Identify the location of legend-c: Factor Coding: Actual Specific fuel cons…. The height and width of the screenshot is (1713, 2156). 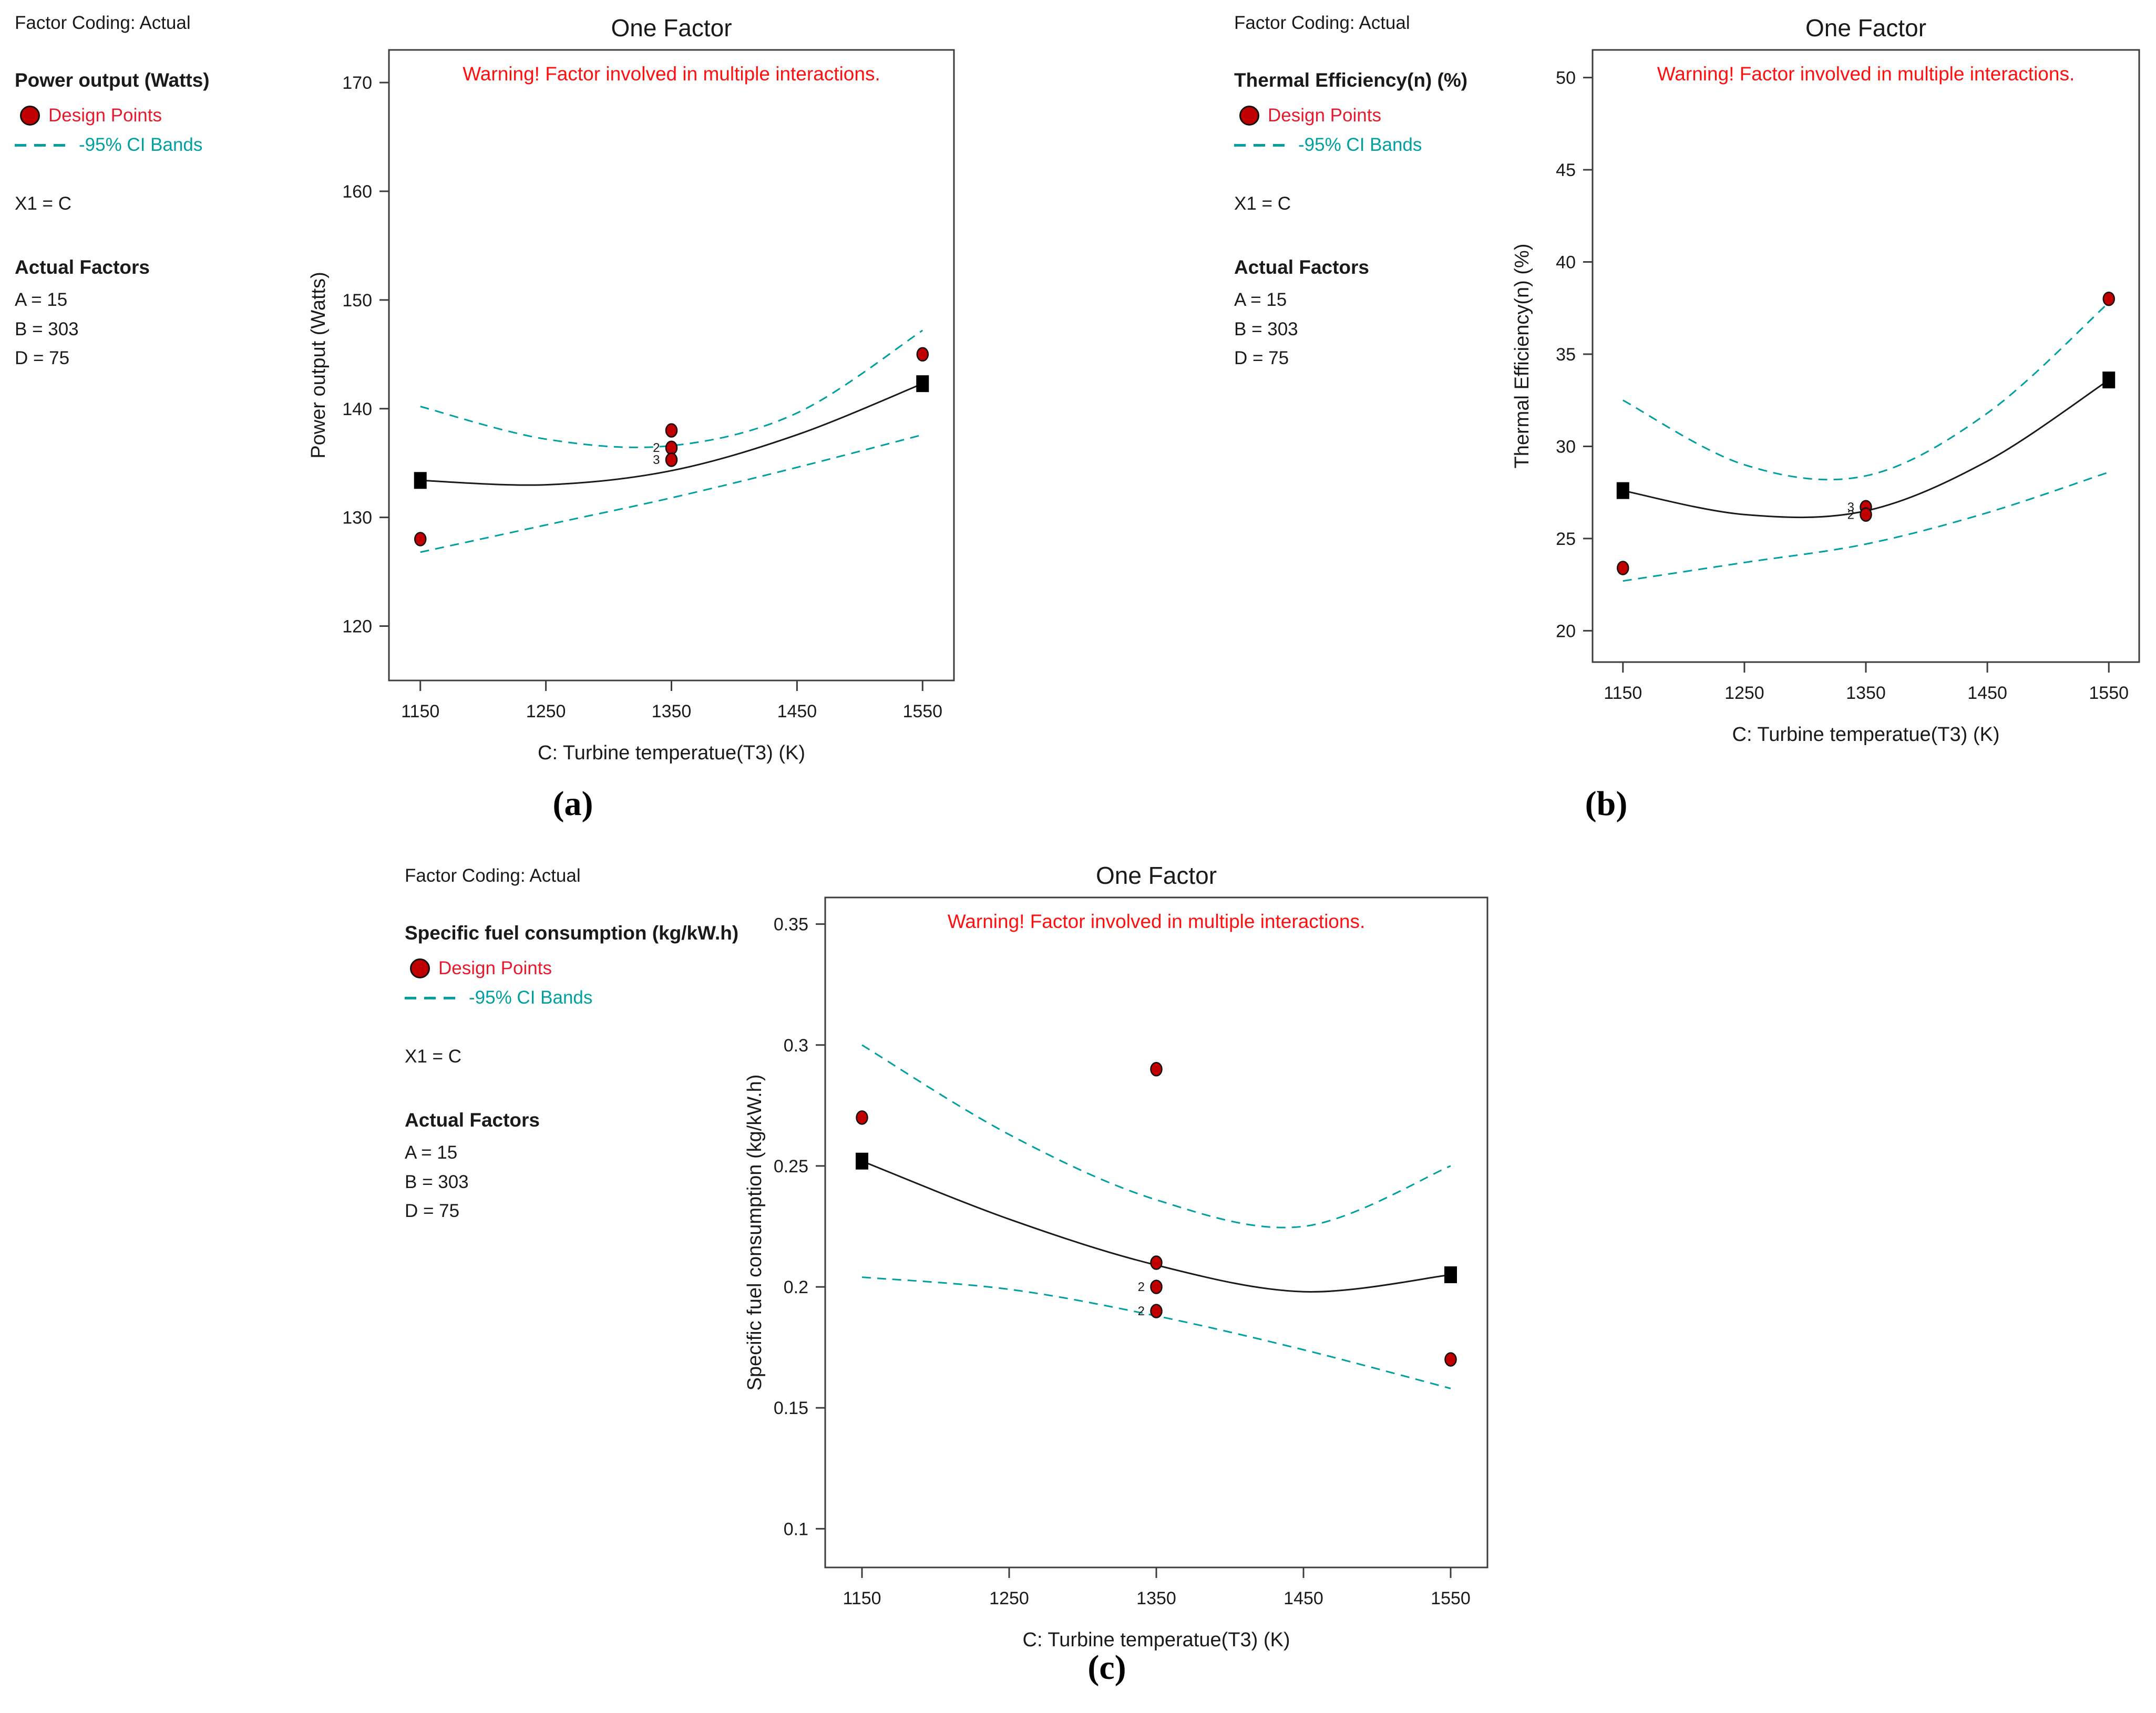
(572, 1046).